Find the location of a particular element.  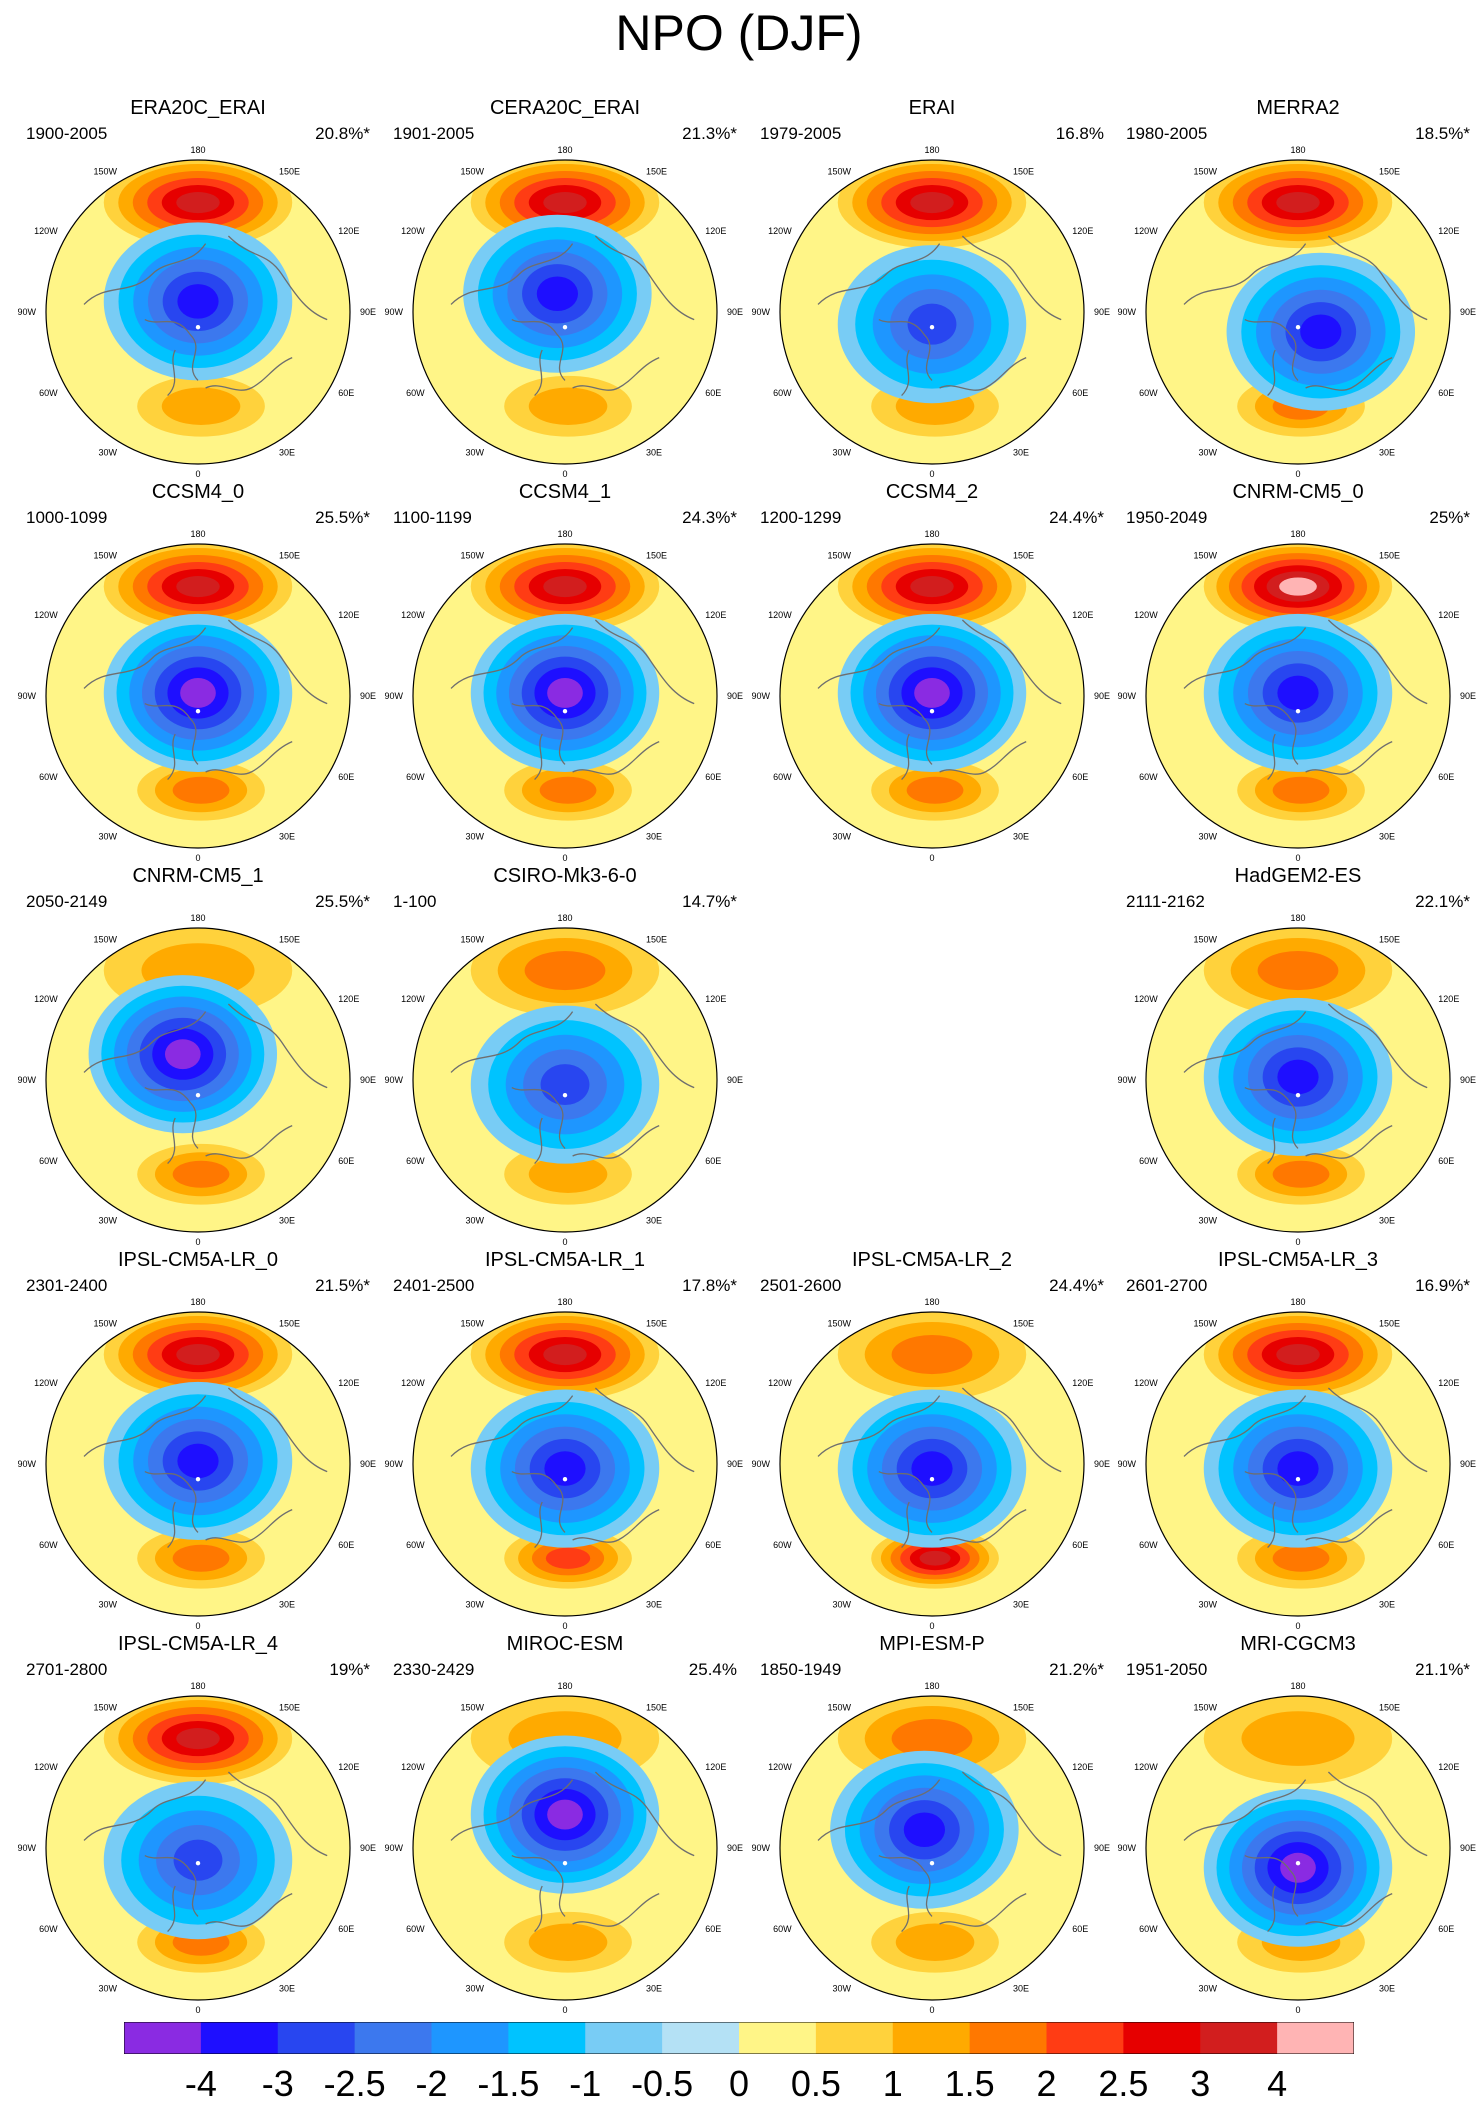

panel-title: CCSM4_1 is located at coordinates (565, 492).